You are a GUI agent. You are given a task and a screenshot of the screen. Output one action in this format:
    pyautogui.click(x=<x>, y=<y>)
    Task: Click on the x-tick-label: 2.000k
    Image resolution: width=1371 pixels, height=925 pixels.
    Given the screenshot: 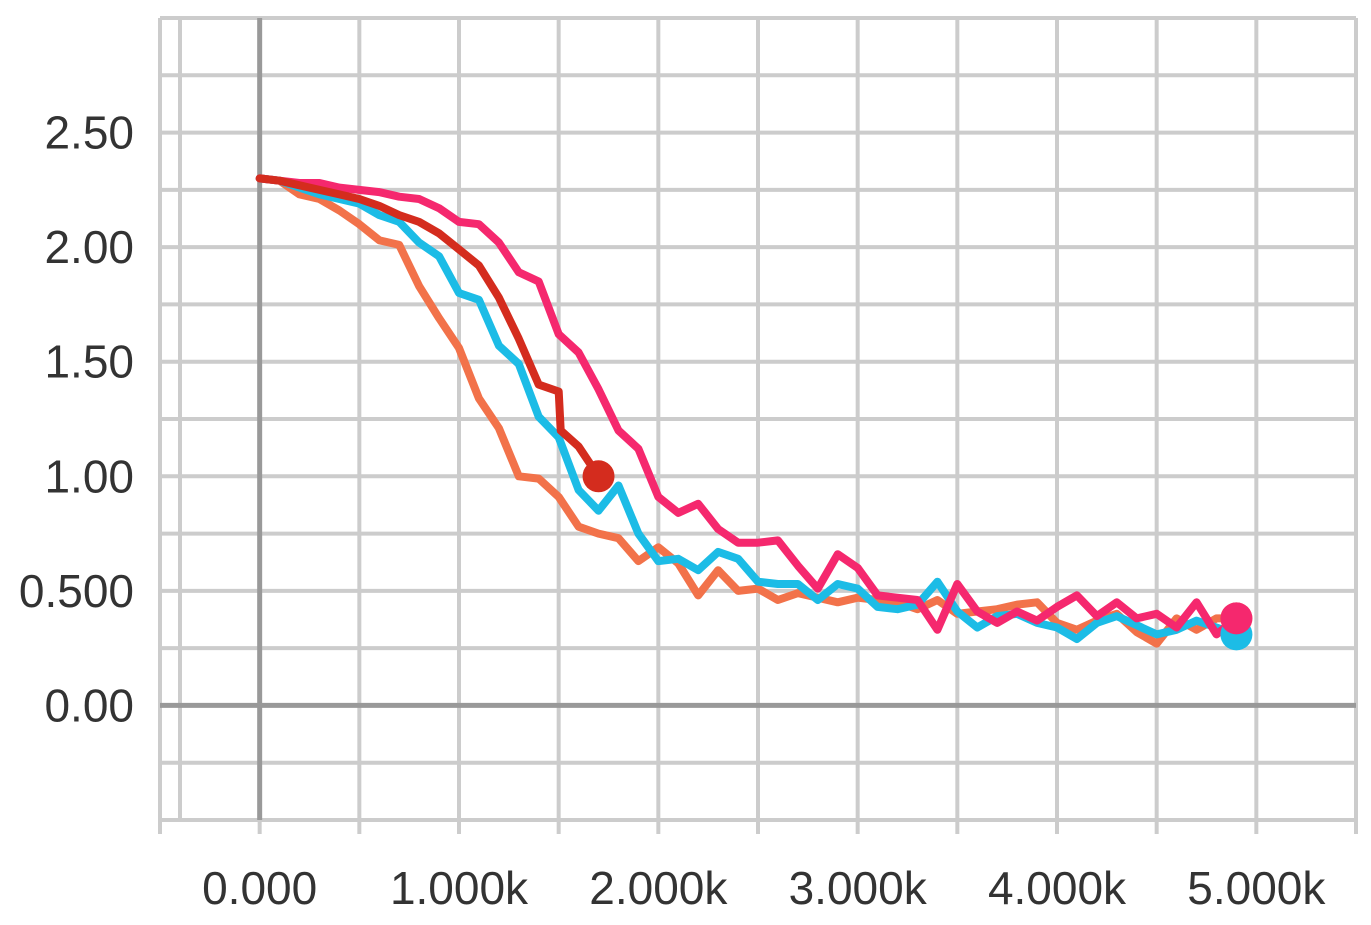 What is the action you would take?
    pyautogui.click(x=658, y=888)
    